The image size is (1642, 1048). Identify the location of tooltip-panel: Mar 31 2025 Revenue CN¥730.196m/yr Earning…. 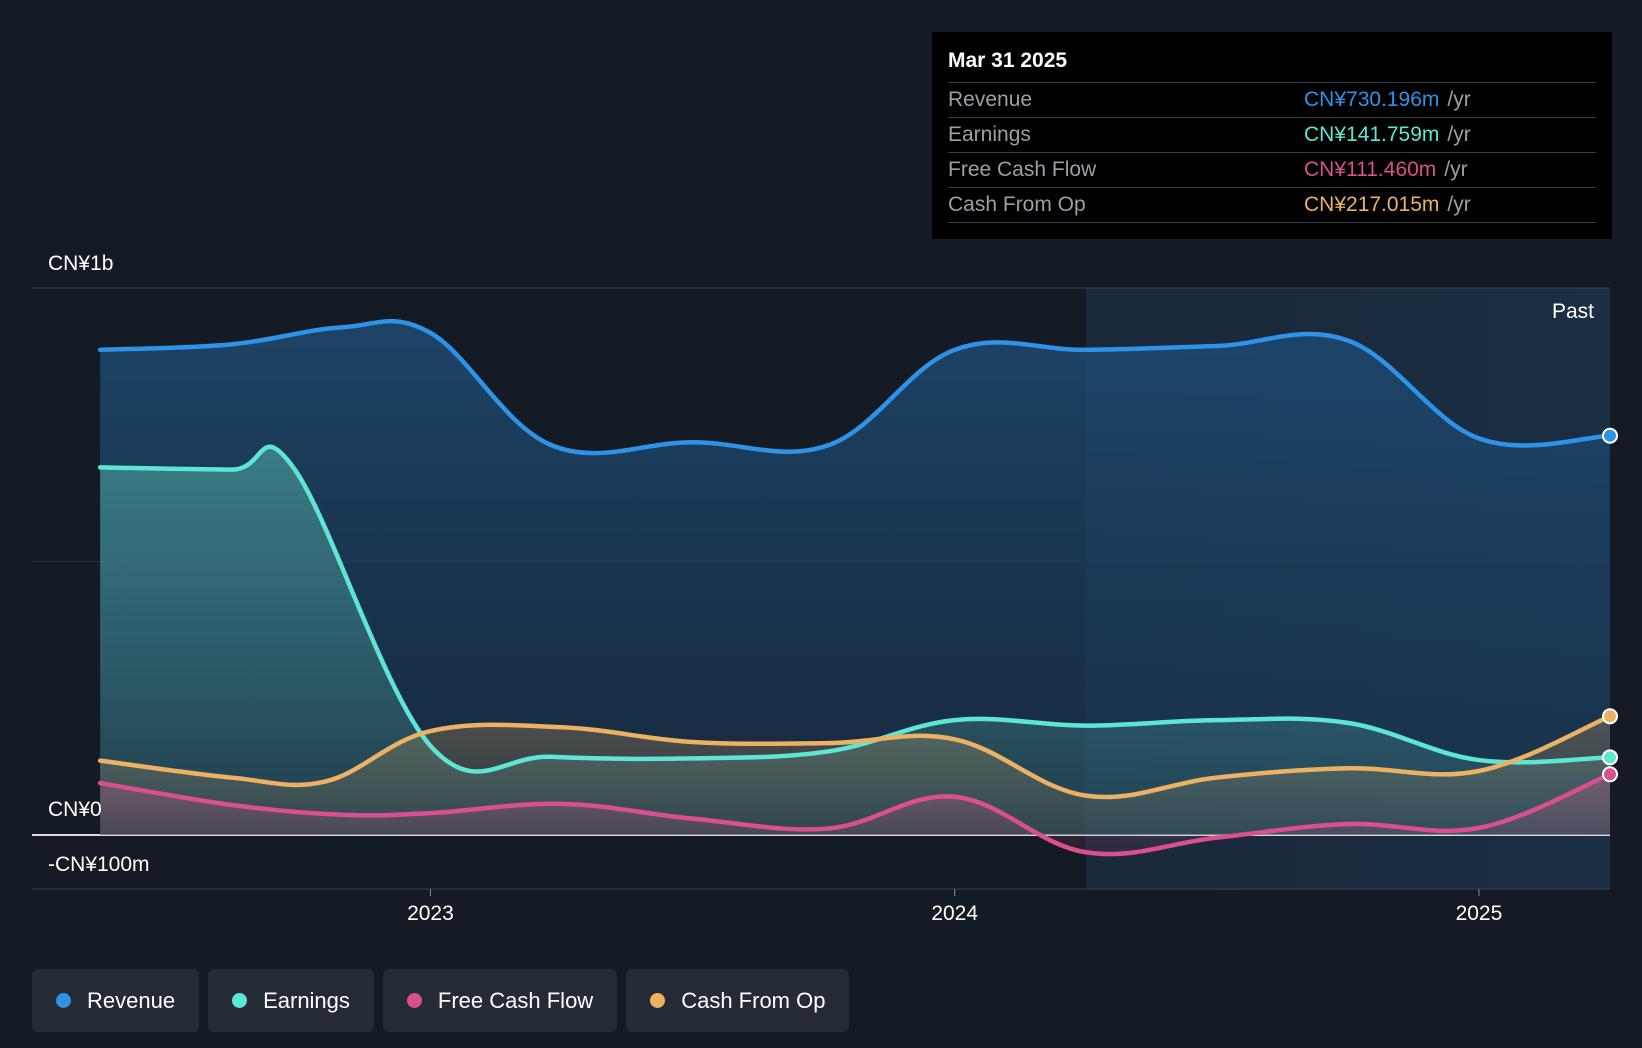
(1272, 135).